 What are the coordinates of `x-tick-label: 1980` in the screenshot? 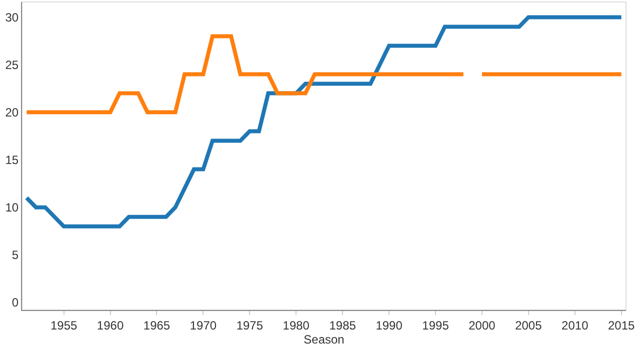 It's located at (296, 325).